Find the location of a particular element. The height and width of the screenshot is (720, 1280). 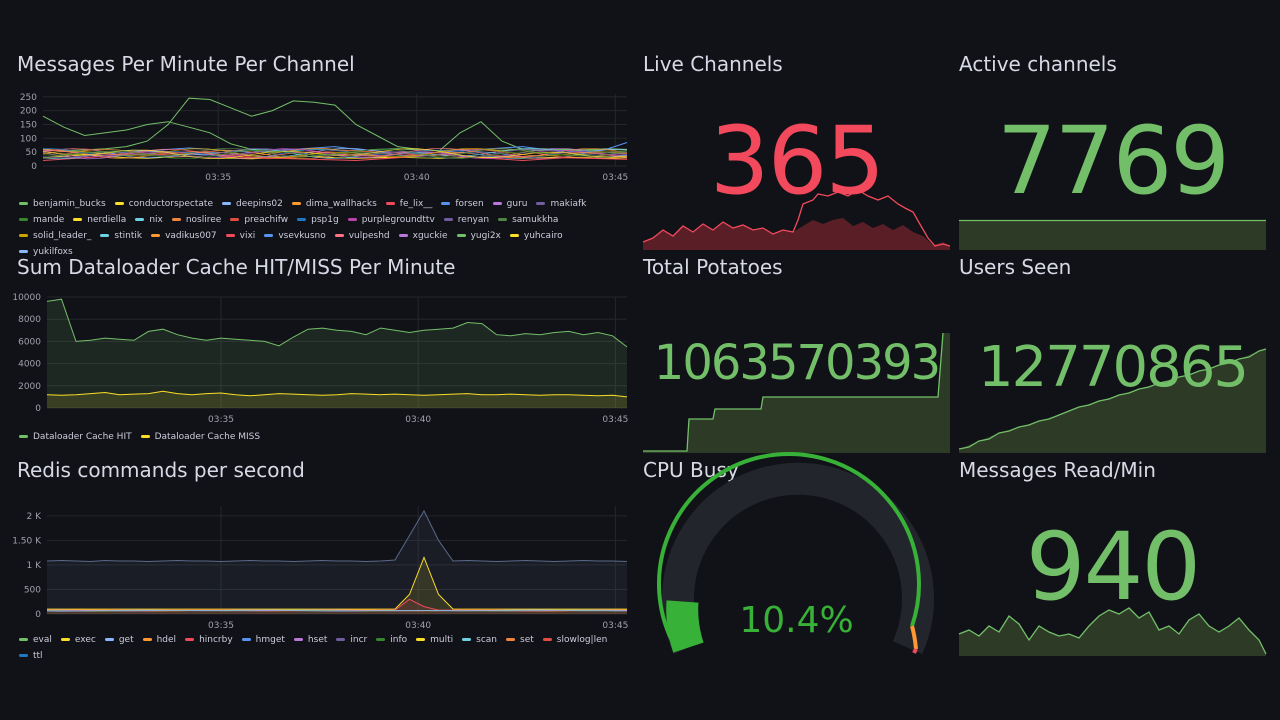

legend-label: nosliree is located at coordinates (203, 220).